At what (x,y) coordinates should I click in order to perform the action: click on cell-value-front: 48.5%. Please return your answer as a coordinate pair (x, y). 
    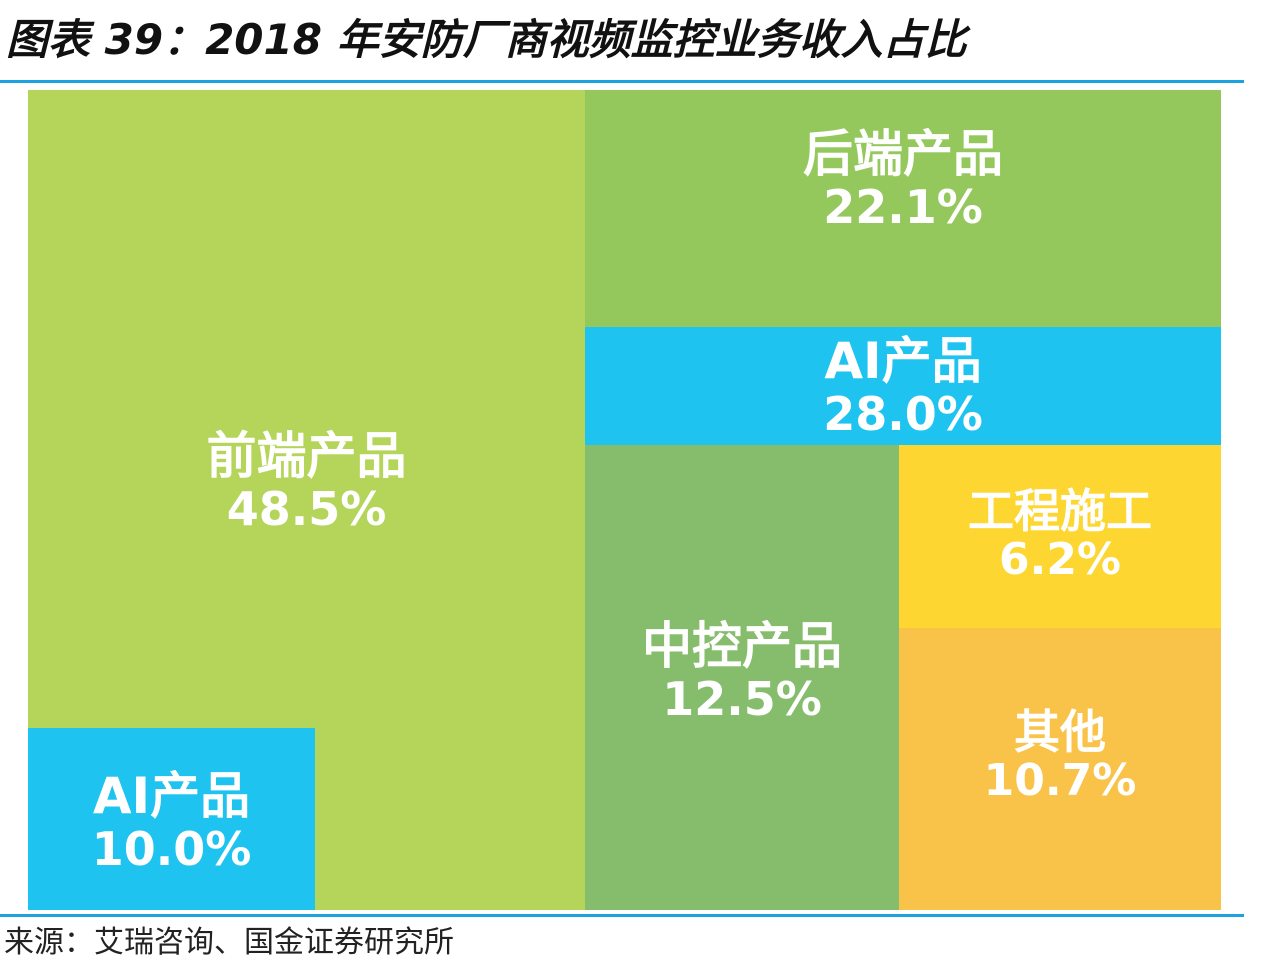
    Looking at the image, I should click on (306, 508).